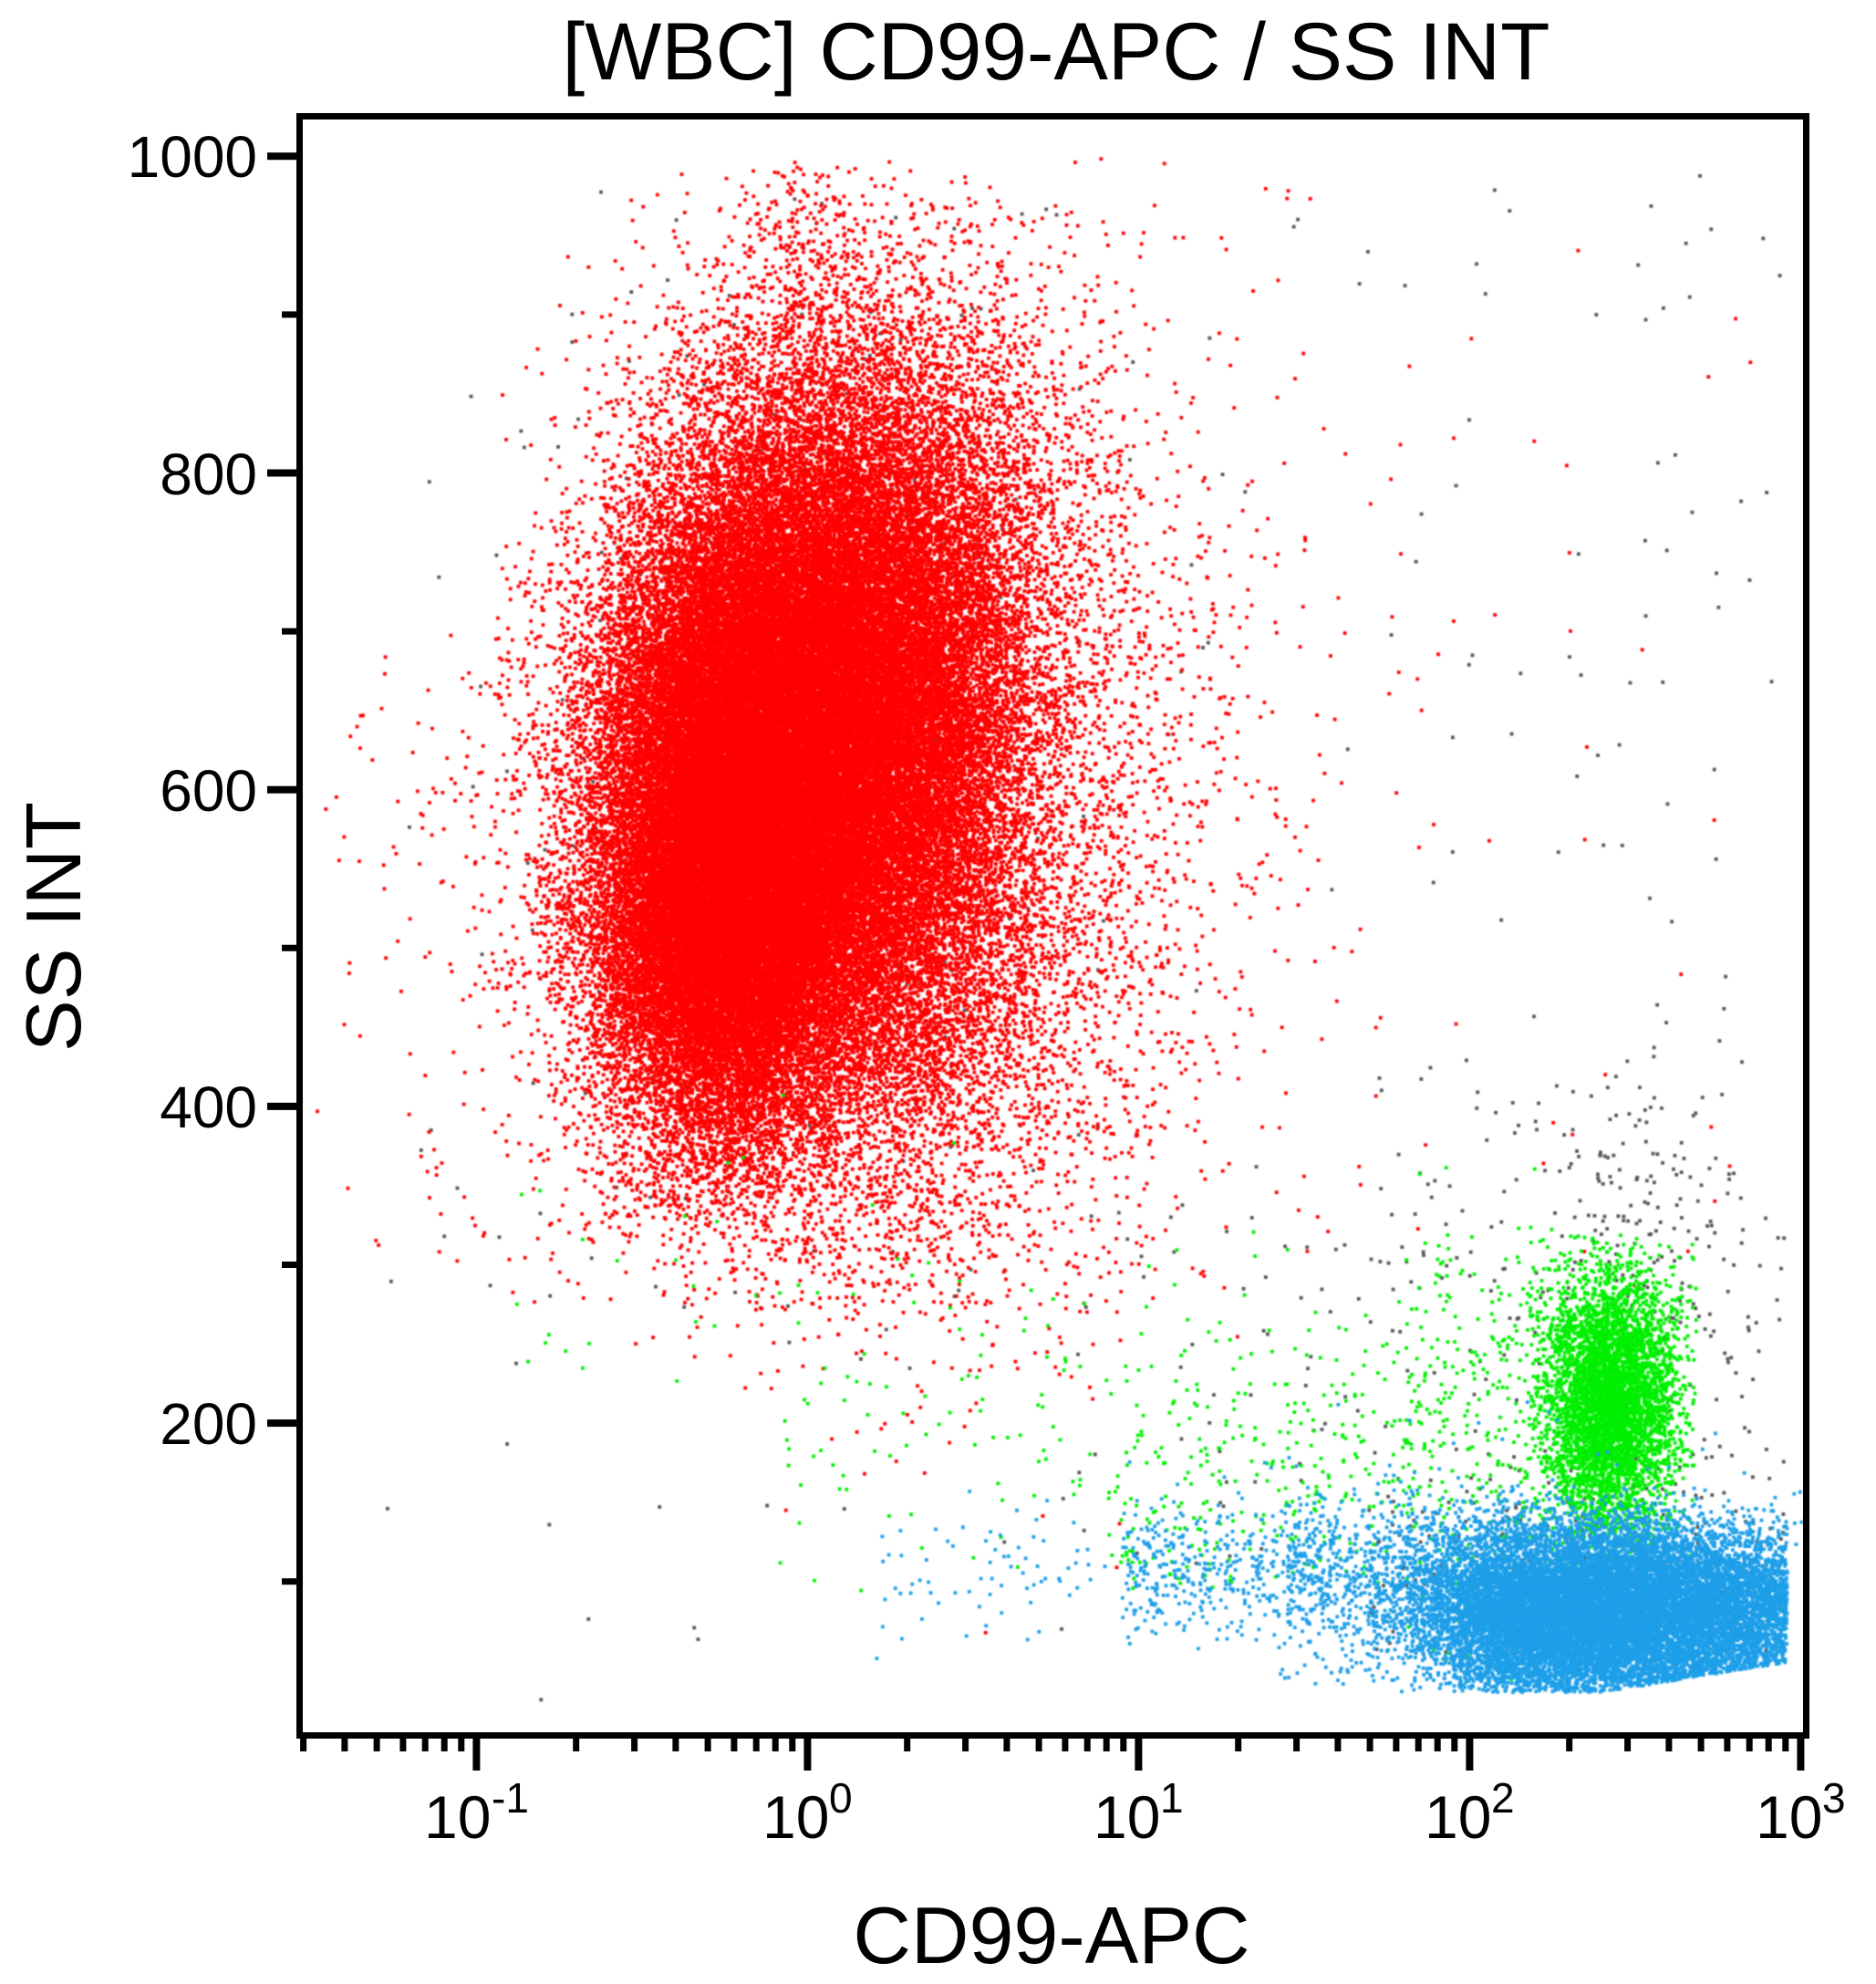 The width and height of the screenshot is (1876, 1984). I want to click on svg-text: 600, so click(208, 791).